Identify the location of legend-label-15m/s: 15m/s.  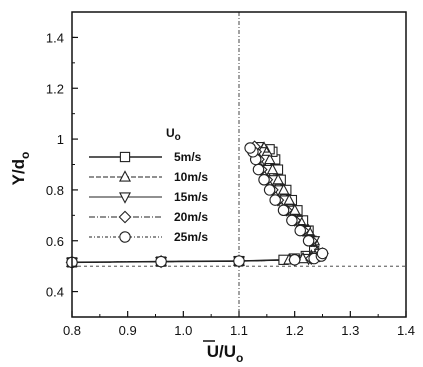
(191, 197).